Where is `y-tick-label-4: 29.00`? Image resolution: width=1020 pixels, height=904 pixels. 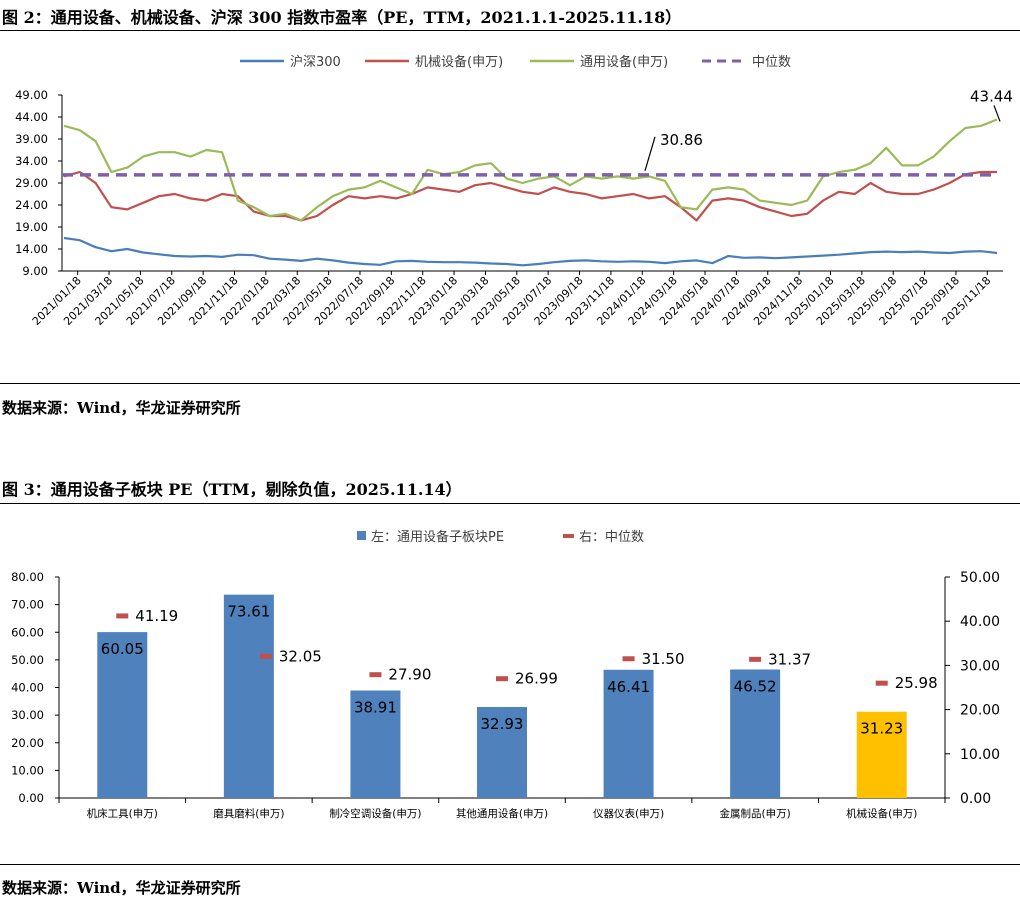 y-tick-label-4: 29.00 is located at coordinates (31, 183).